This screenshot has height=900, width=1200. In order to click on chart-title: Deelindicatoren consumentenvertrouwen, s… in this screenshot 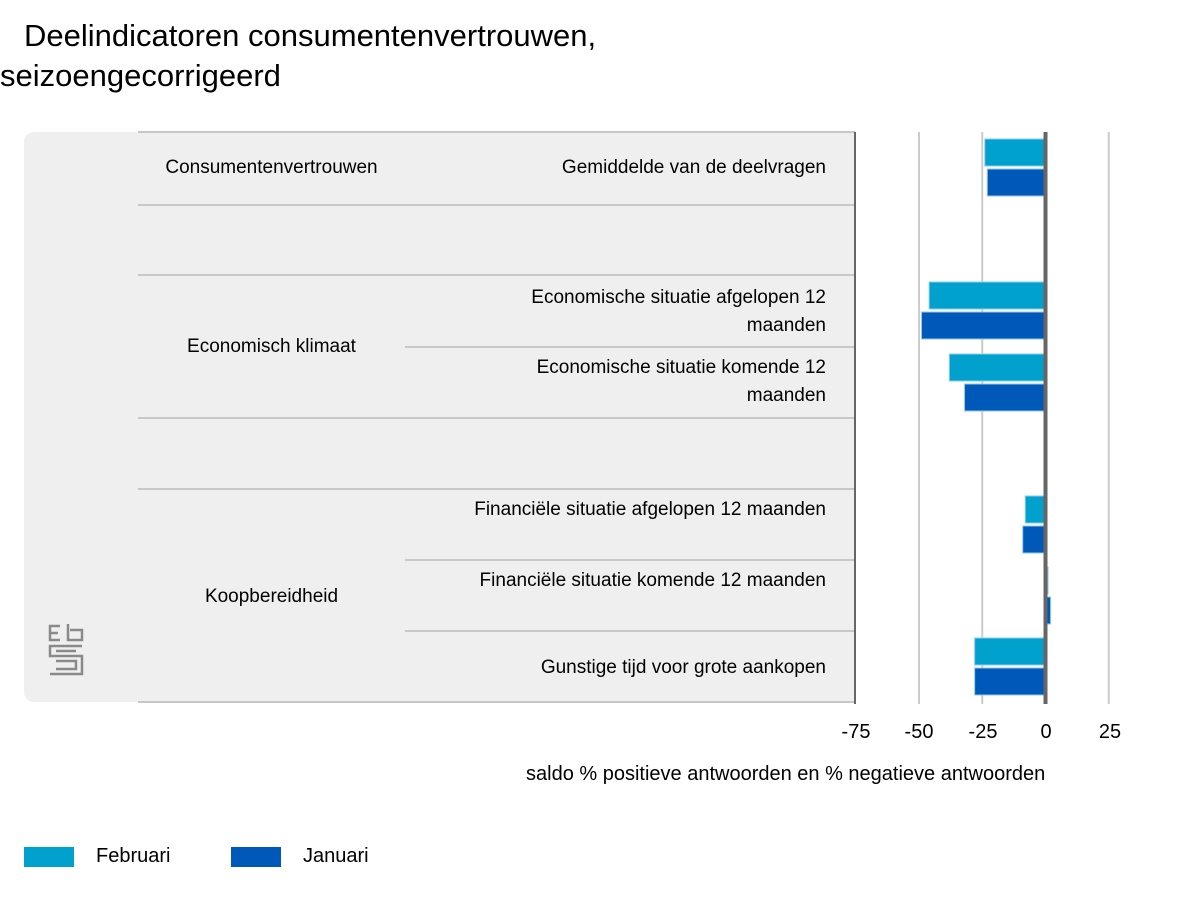, I will do `click(350, 56)`.